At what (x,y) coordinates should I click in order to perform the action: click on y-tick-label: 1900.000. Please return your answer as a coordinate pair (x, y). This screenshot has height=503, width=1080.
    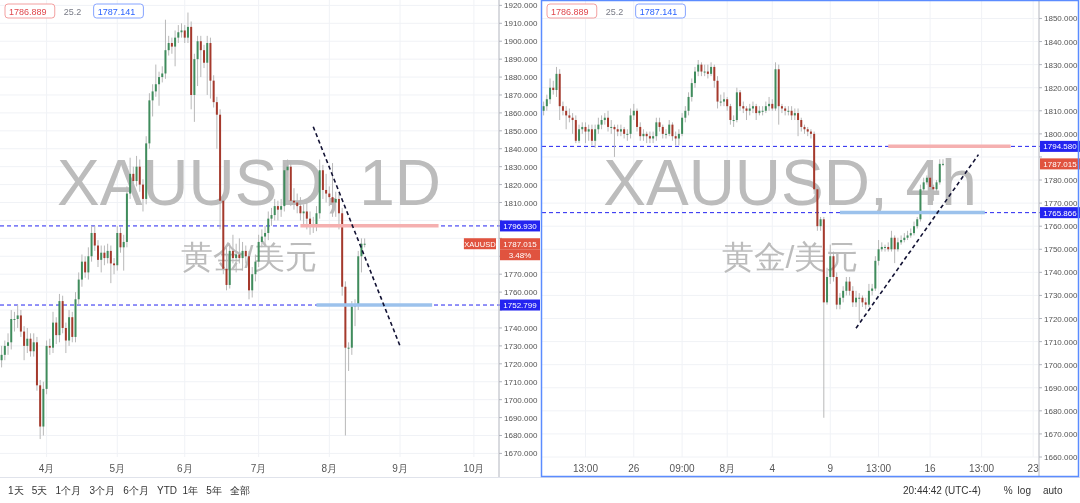
    Looking at the image, I should click on (521, 42).